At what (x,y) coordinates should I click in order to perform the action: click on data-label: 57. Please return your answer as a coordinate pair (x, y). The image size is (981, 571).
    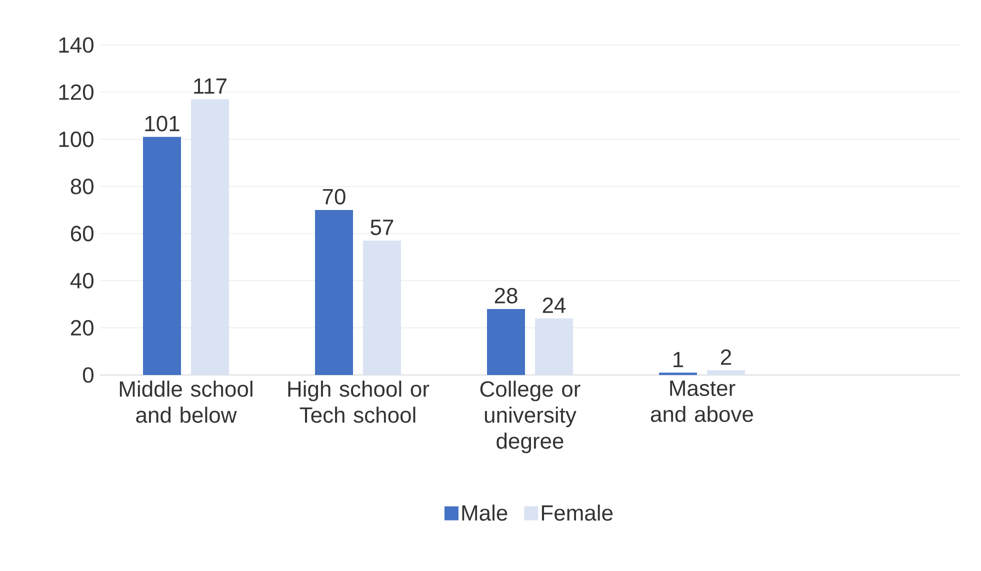
    Looking at the image, I should click on (382, 228).